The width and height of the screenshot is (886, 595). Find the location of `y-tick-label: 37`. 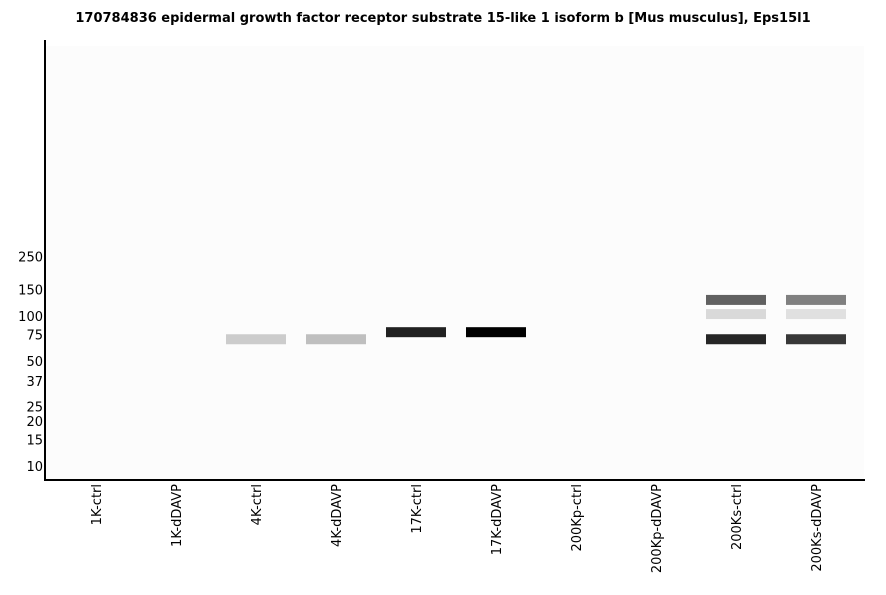

y-tick-label: 37 is located at coordinates (34, 382).